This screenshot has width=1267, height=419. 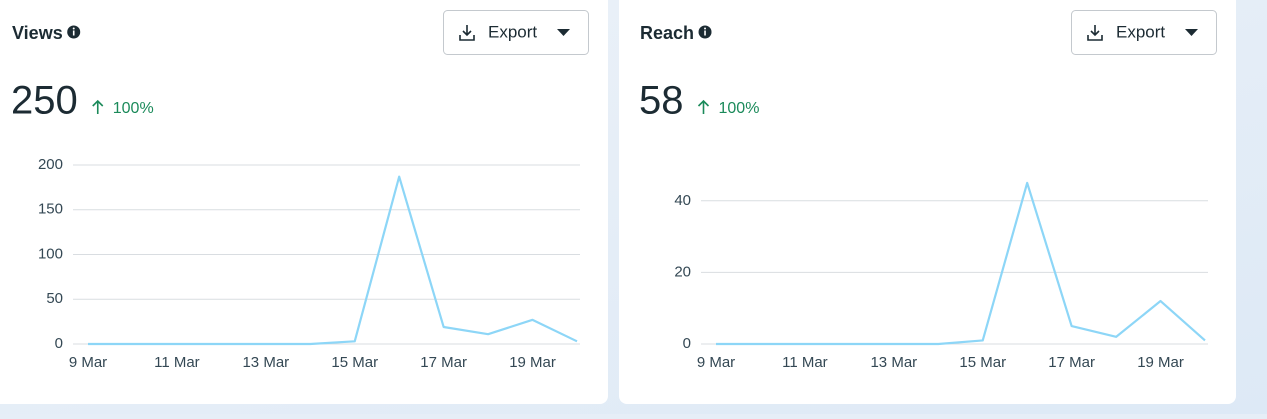 I want to click on y-tick-label: 50, so click(x=54, y=298).